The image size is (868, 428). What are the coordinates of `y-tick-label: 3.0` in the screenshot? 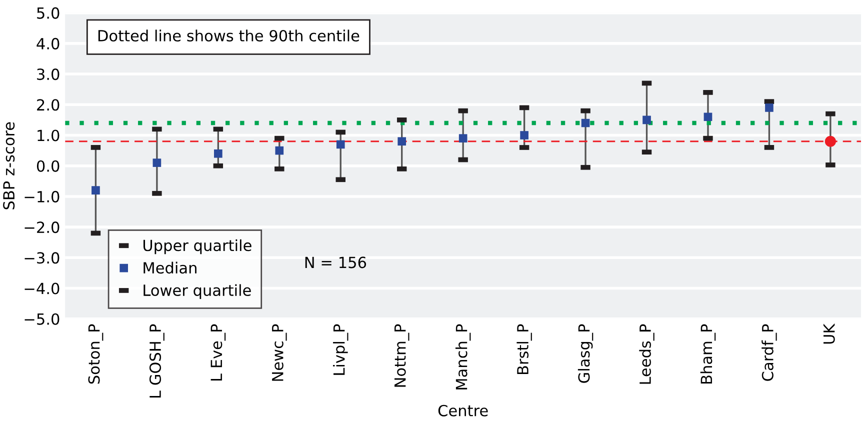 It's located at (48, 74).